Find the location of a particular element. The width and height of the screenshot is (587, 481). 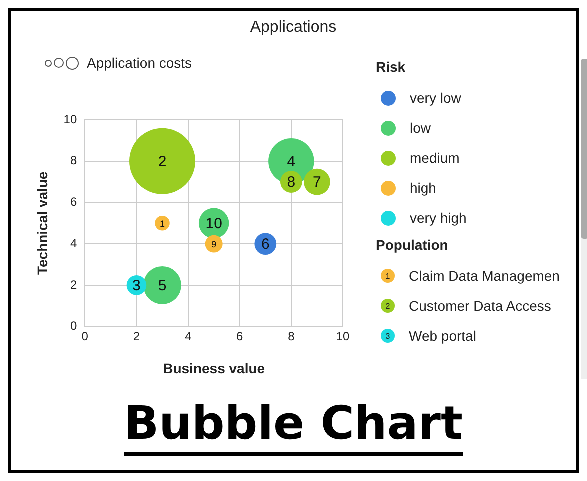

numbered-circle-icon: 2 is located at coordinates (388, 306).